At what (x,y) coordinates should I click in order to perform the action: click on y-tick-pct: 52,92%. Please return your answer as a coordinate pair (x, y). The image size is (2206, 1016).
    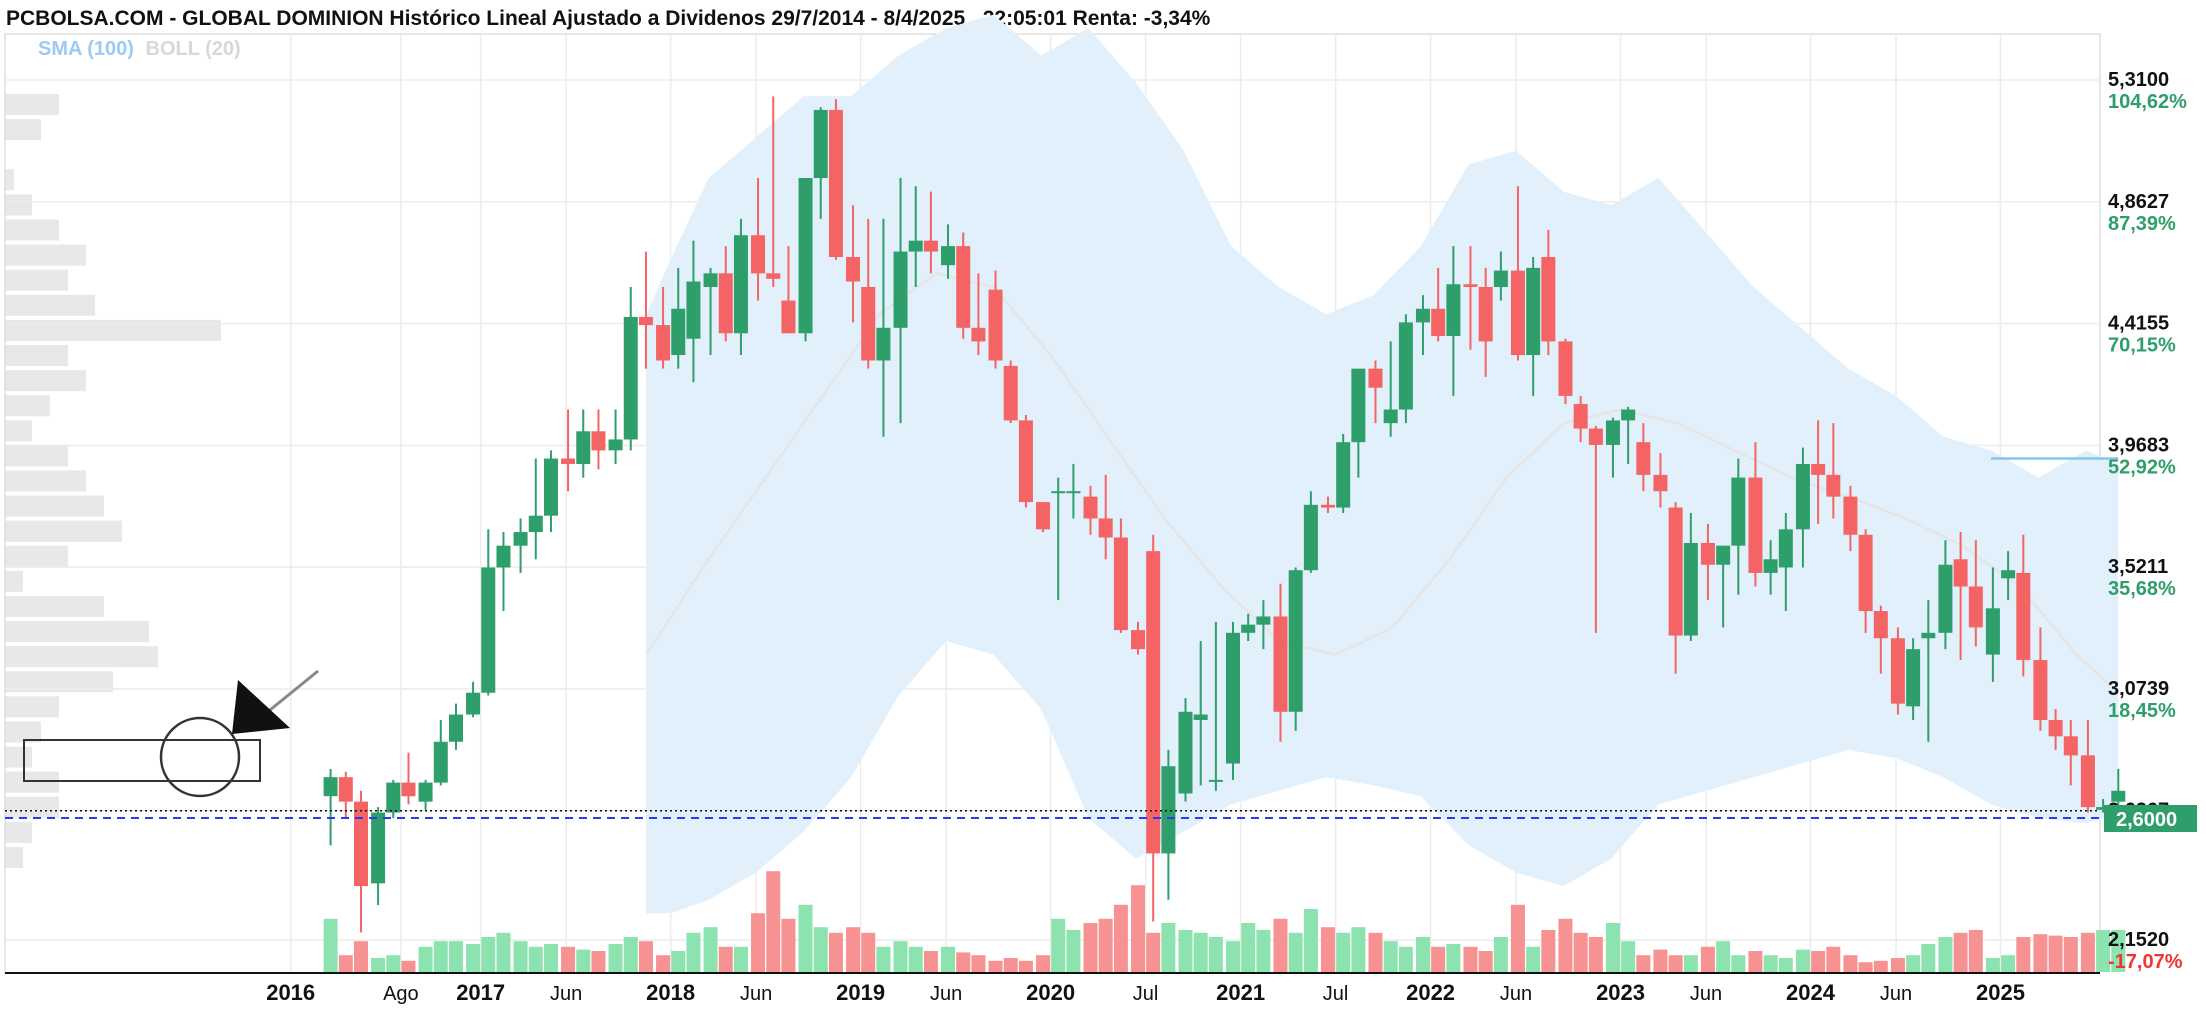
    Looking at the image, I should click on (2142, 467).